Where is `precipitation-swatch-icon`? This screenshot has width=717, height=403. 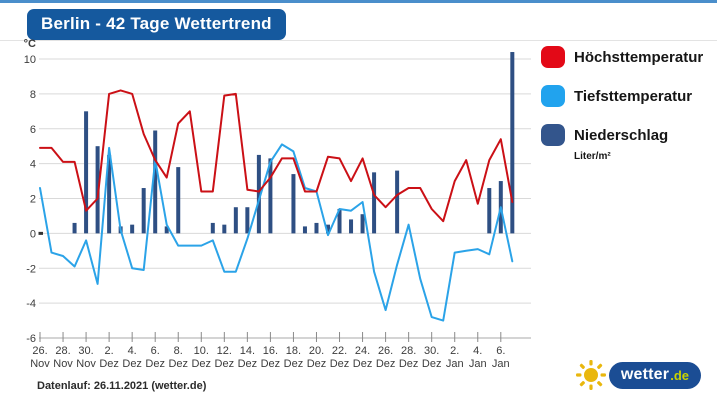 precipitation-swatch-icon is located at coordinates (553, 135).